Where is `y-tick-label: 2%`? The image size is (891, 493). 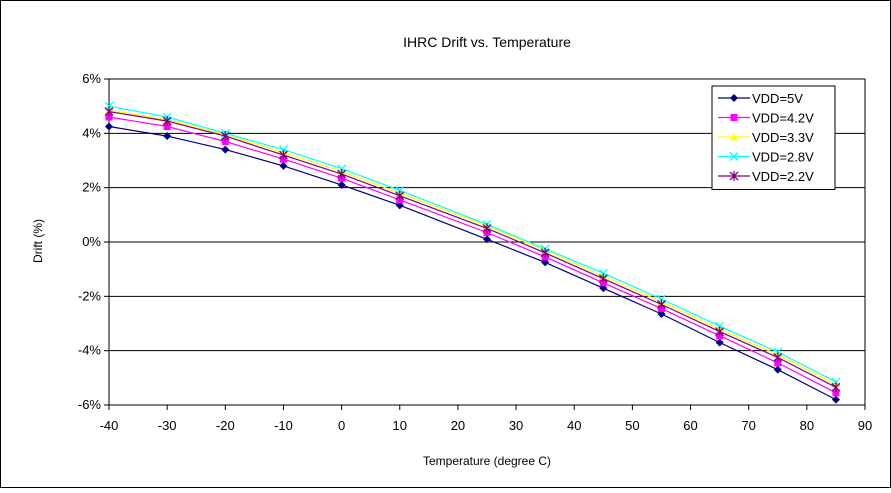
y-tick-label: 2% is located at coordinates (91, 187).